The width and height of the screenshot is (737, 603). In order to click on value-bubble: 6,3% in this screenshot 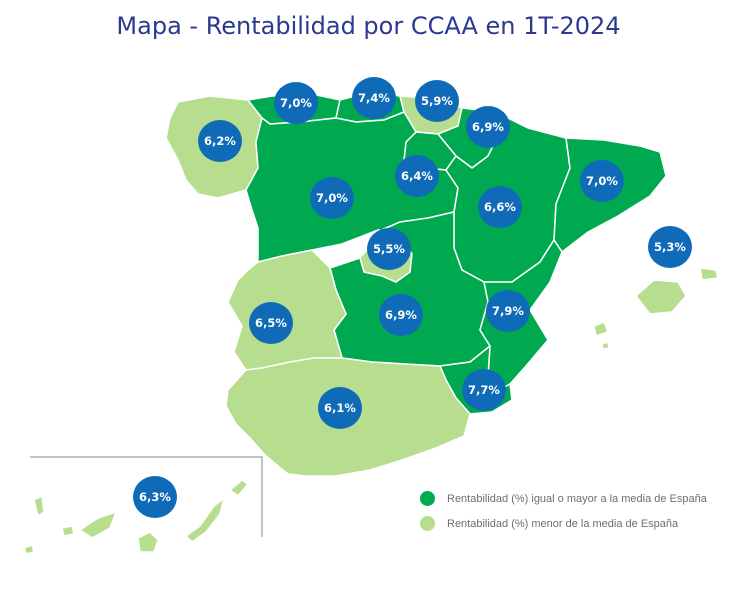, I will do `click(155, 497)`.